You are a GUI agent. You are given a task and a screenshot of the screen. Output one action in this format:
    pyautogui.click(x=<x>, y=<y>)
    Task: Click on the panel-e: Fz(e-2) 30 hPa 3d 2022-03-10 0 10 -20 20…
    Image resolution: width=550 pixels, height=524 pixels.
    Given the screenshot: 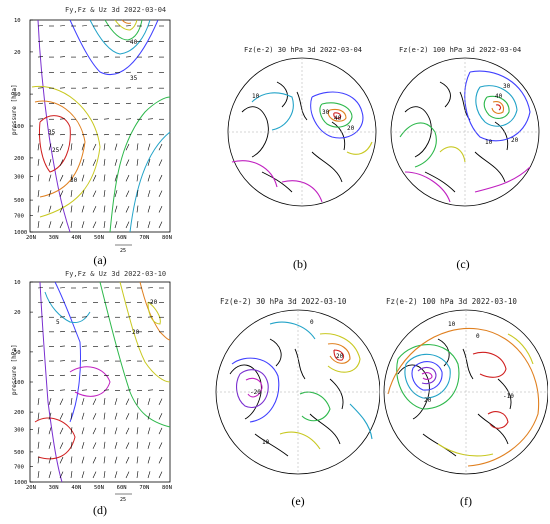 What is the action you would take?
    pyautogui.click(x=295, y=401)
    